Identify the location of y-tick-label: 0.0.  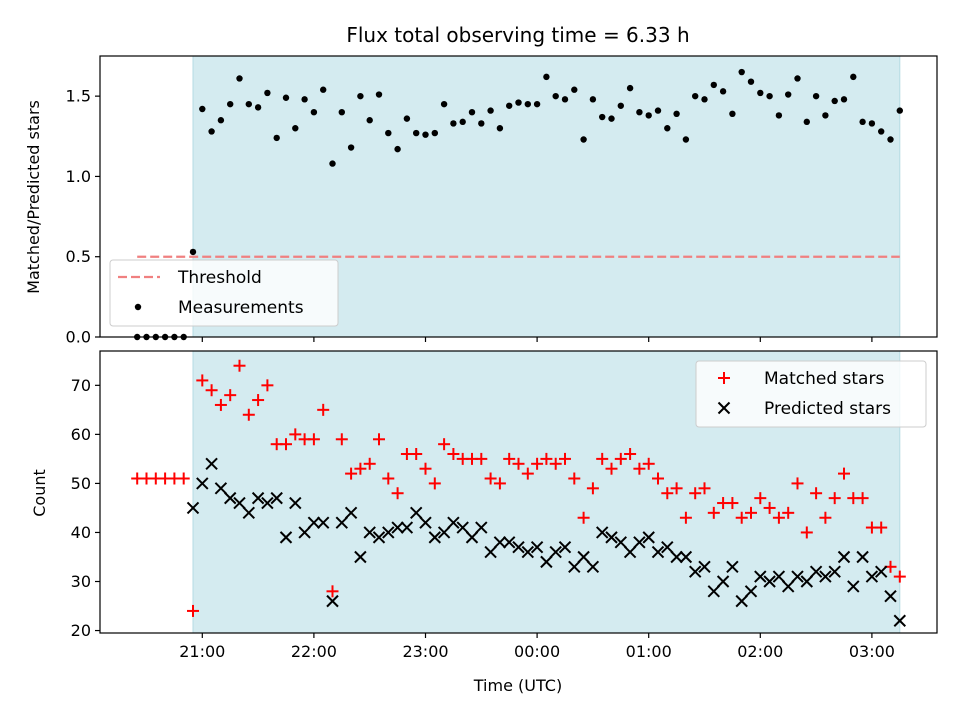
(78, 337).